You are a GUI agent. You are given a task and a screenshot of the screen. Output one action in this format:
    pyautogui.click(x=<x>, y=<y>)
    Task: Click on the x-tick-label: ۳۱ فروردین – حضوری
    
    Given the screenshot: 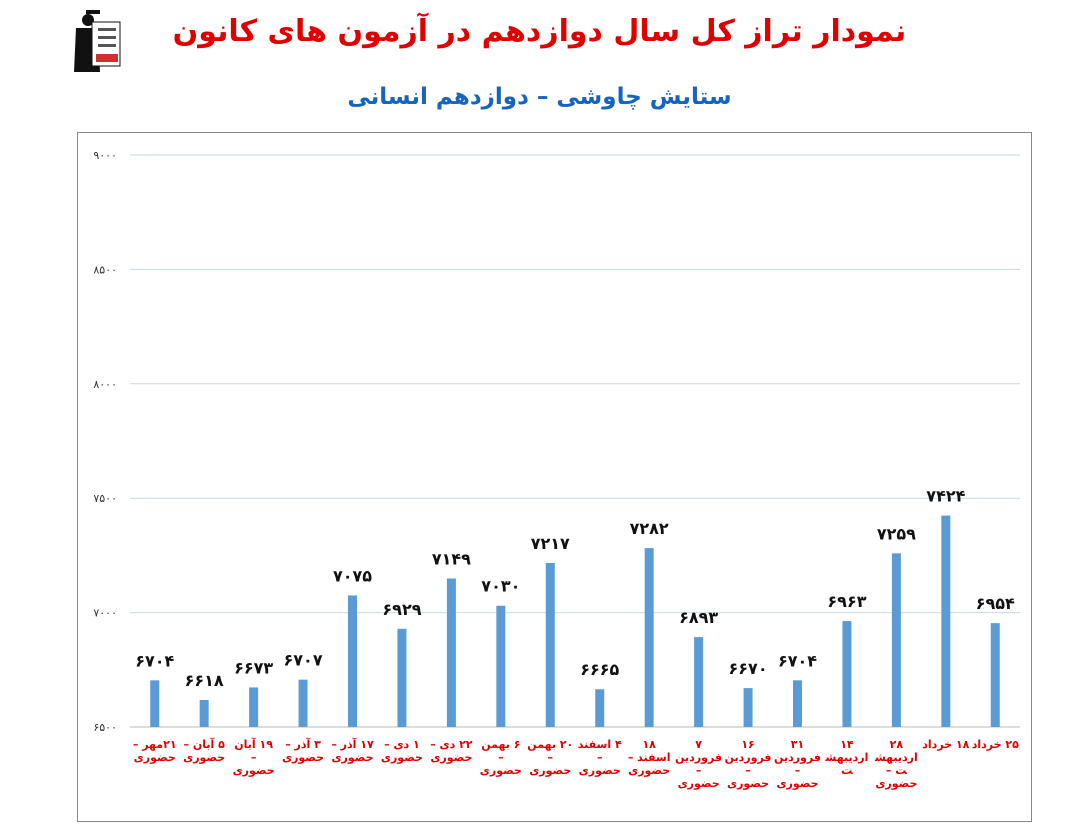 What is the action you would take?
    pyautogui.click(x=798, y=764)
    